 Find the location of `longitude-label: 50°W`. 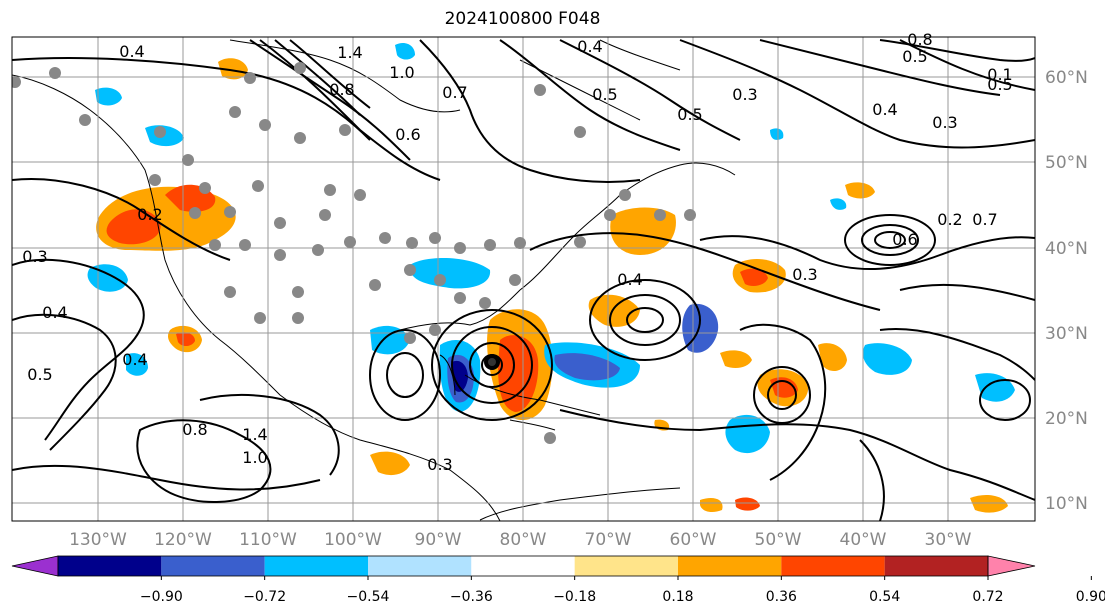

longitude-label: 50°W is located at coordinates (778, 540).